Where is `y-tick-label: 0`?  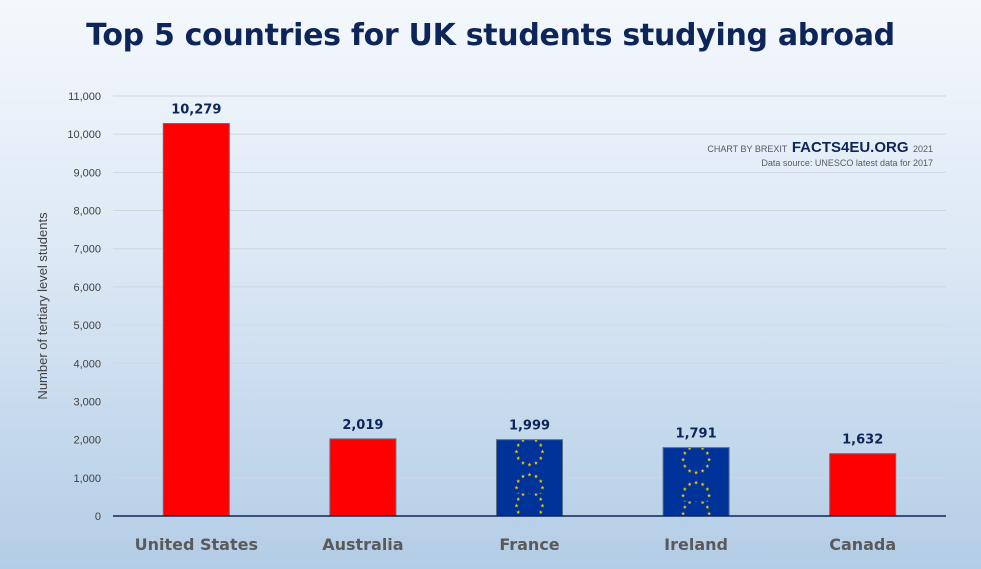
y-tick-label: 0 is located at coordinates (98, 517).